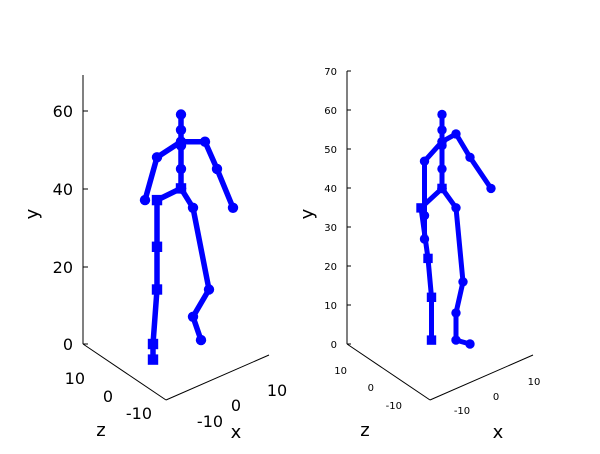 The height and width of the screenshot is (454, 600). Describe the element at coordinates (330, 306) in the screenshot. I see `y-tick-label: 10` at that location.